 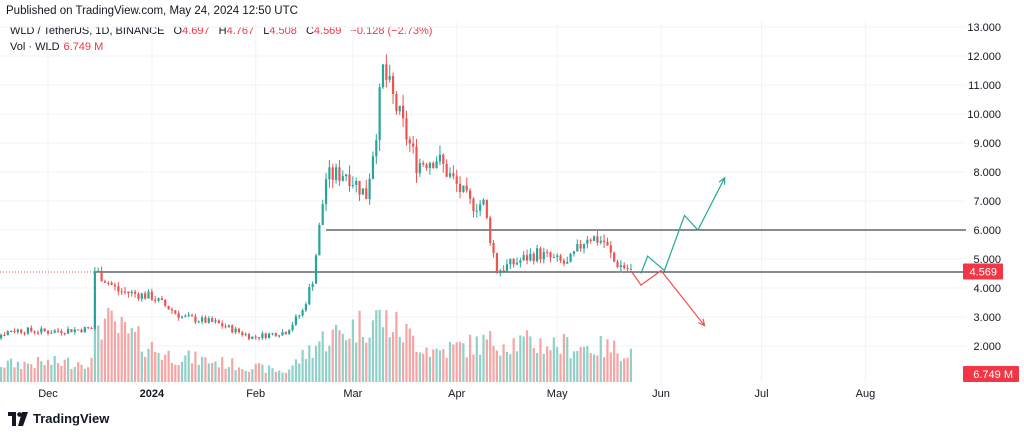 I want to click on volume-label: Vol · WLD, so click(x=35, y=47).